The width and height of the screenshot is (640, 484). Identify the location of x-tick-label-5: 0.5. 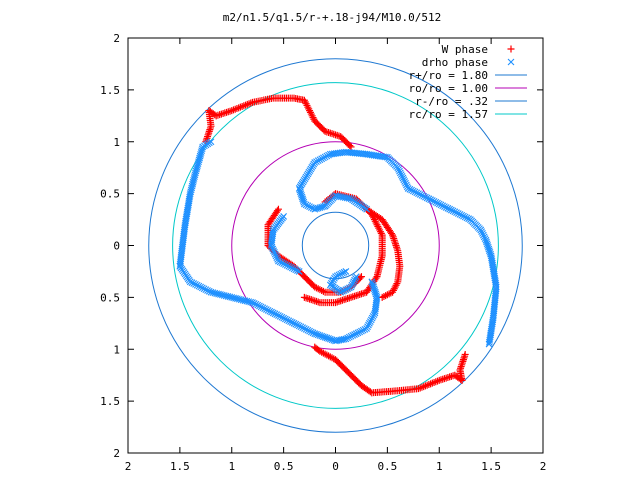
(387, 466).